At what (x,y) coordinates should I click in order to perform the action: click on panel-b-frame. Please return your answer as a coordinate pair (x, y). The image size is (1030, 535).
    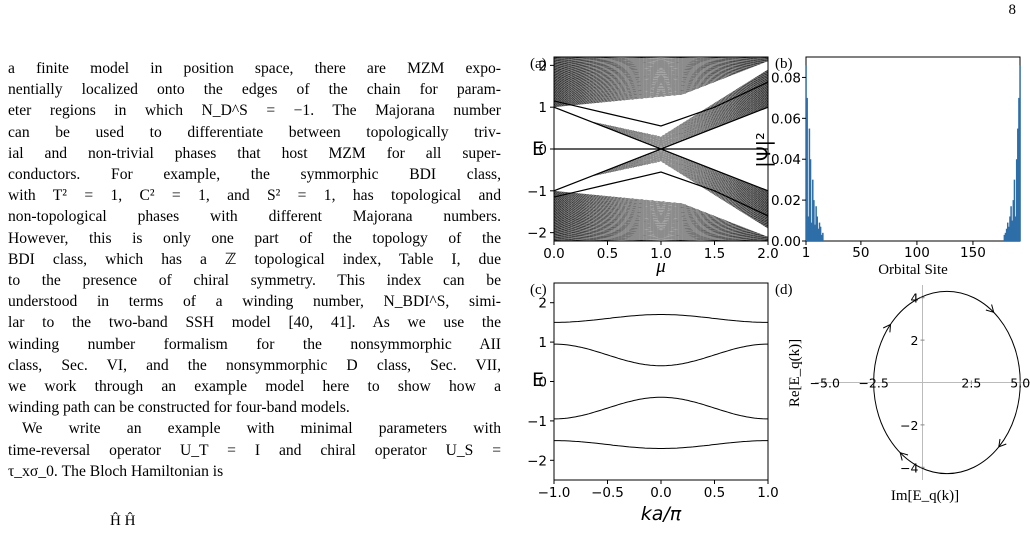
    Looking at the image, I should click on (913, 149).